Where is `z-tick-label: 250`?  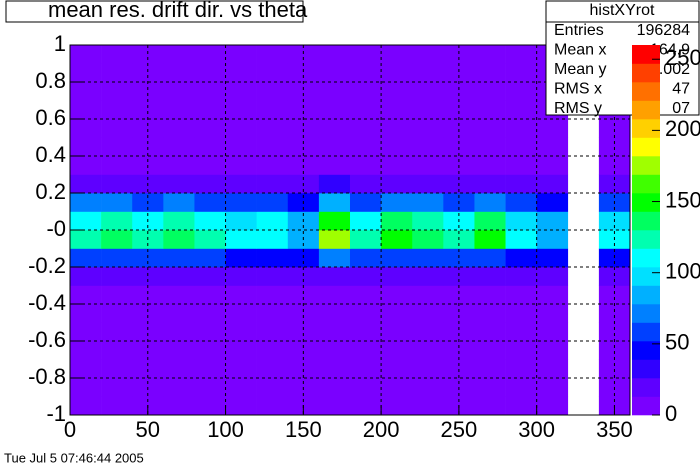 z-tick-label: 250 is located at coordinates (682, 57).